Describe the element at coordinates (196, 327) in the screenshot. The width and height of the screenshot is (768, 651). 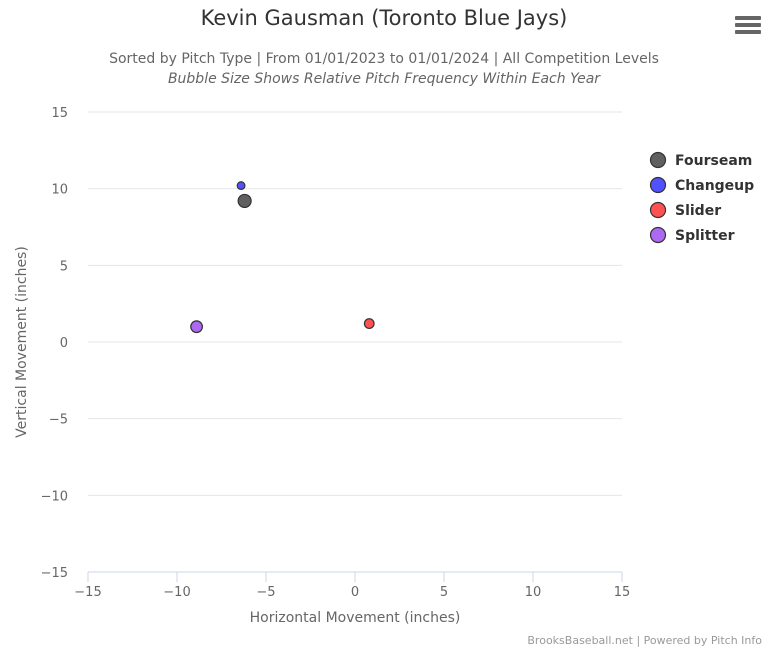
I see `data-point-splitter` at that location.